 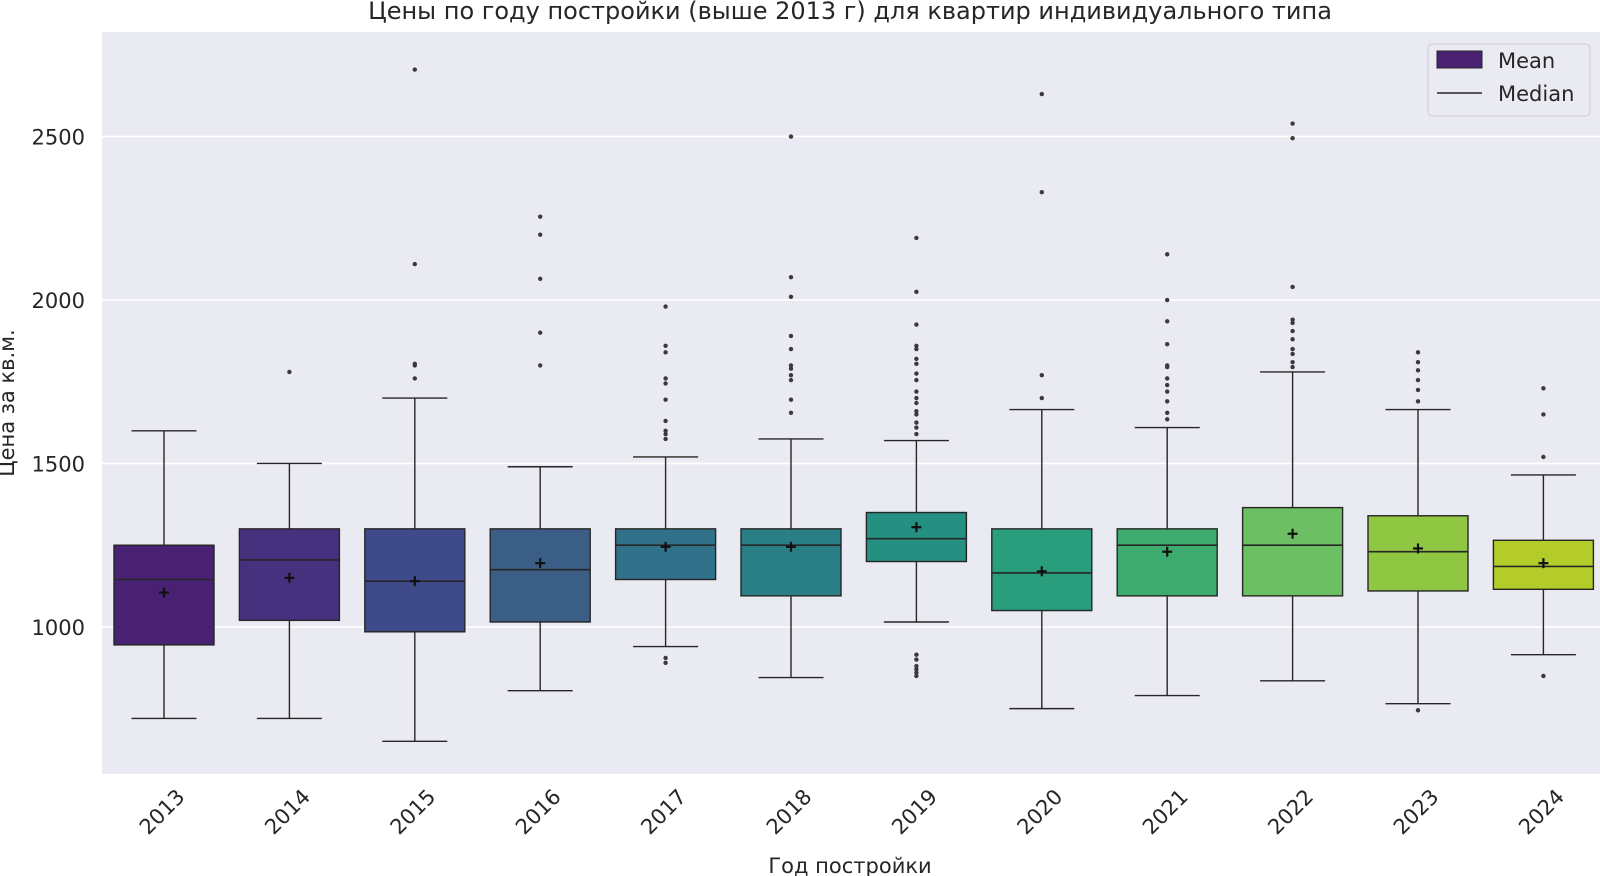 What do you see at coordinates (58, 383) in the screenshot?
I see `y-tick-labels: 1000 1500 2000 2500` at bounding box center [58, 383].